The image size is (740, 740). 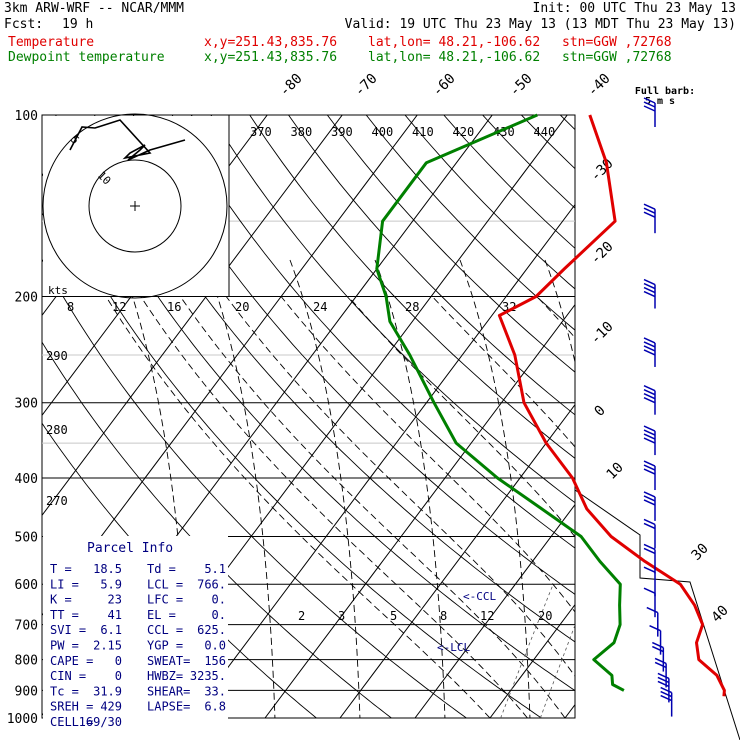 What do you see at coordinates (26, 691) in the screenshot?
I see `pressure-tick-label: 900` at bounding box center [26, 691].